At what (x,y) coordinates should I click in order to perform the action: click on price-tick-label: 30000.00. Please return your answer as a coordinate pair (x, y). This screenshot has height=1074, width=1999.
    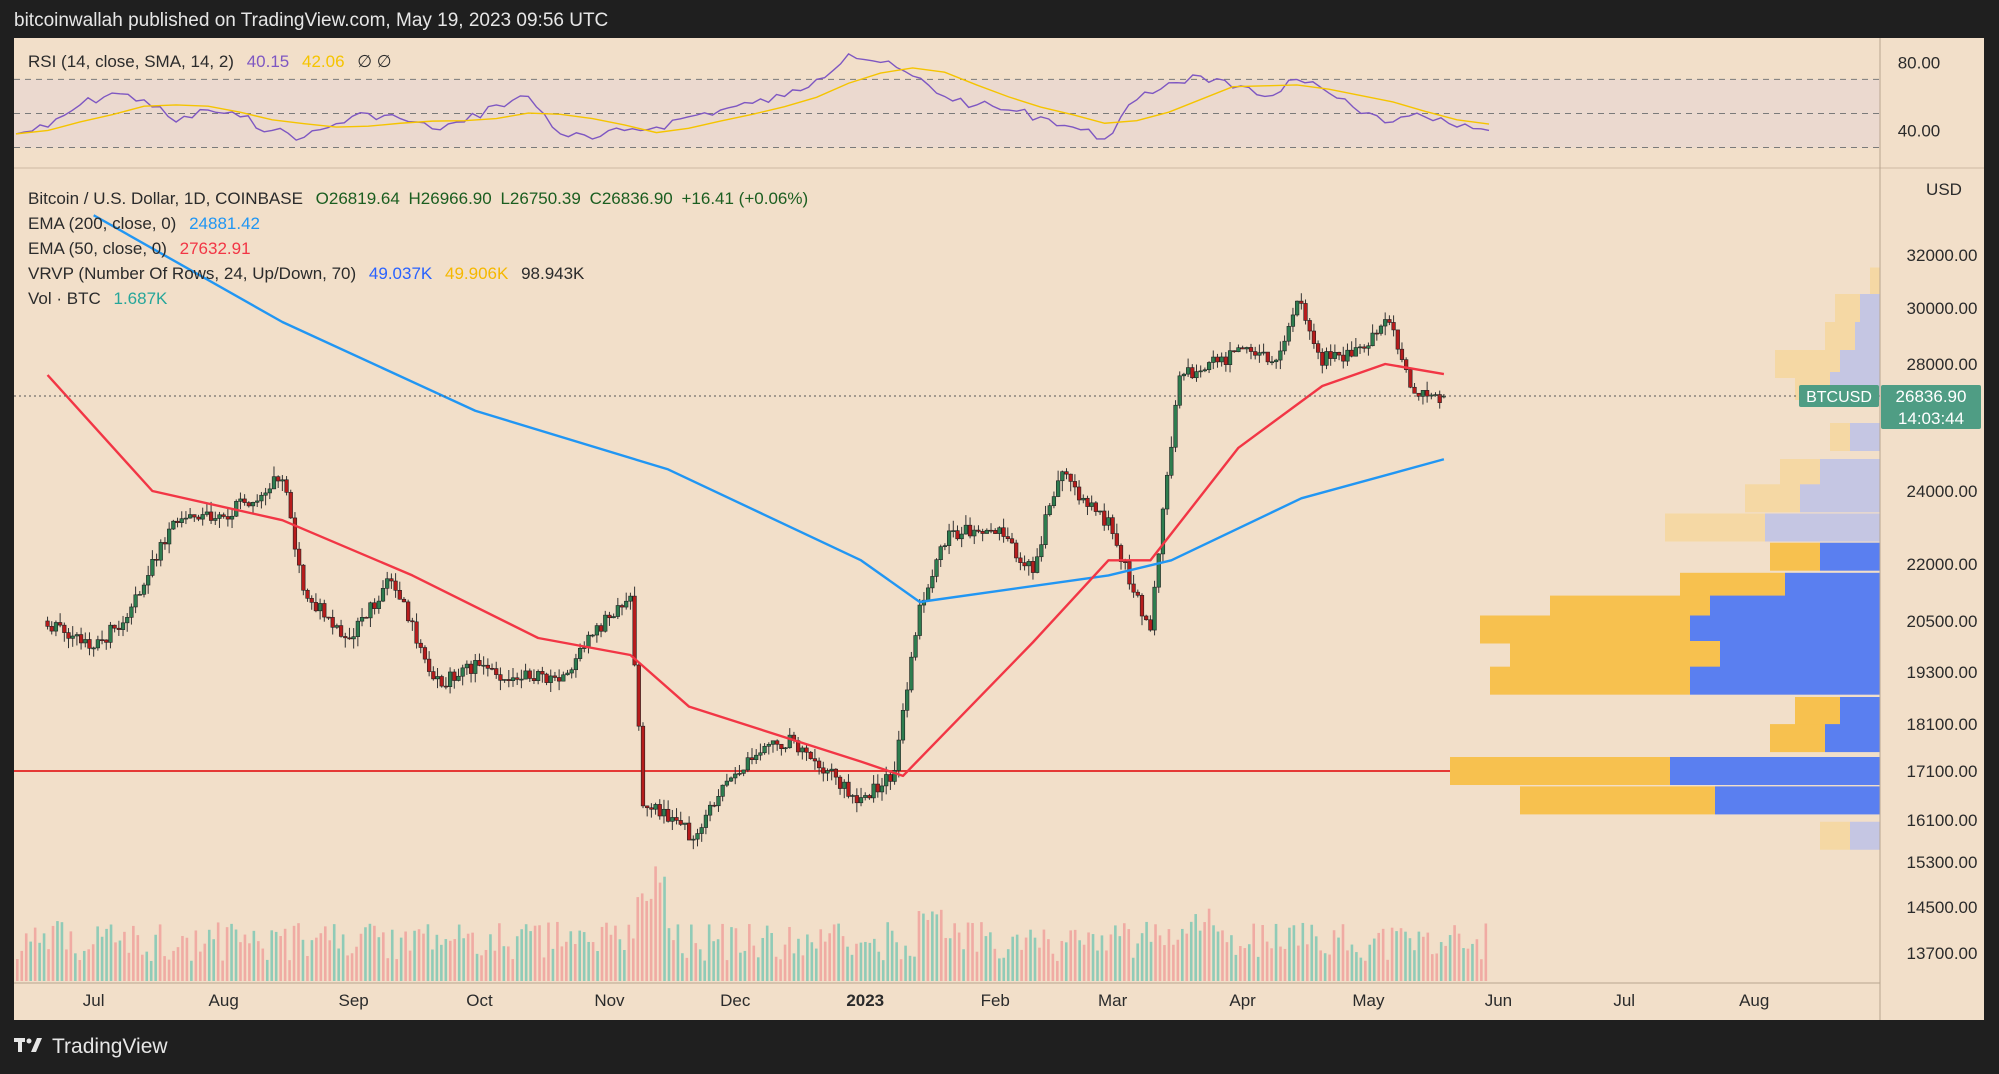
    Looking at the image, I should click on (1942, 308).